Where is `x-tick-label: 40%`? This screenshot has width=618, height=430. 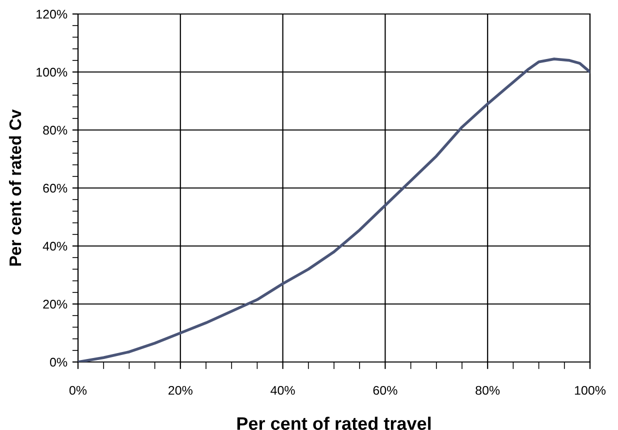
x-tick-label: 40% is located at coordinates (282, 390).